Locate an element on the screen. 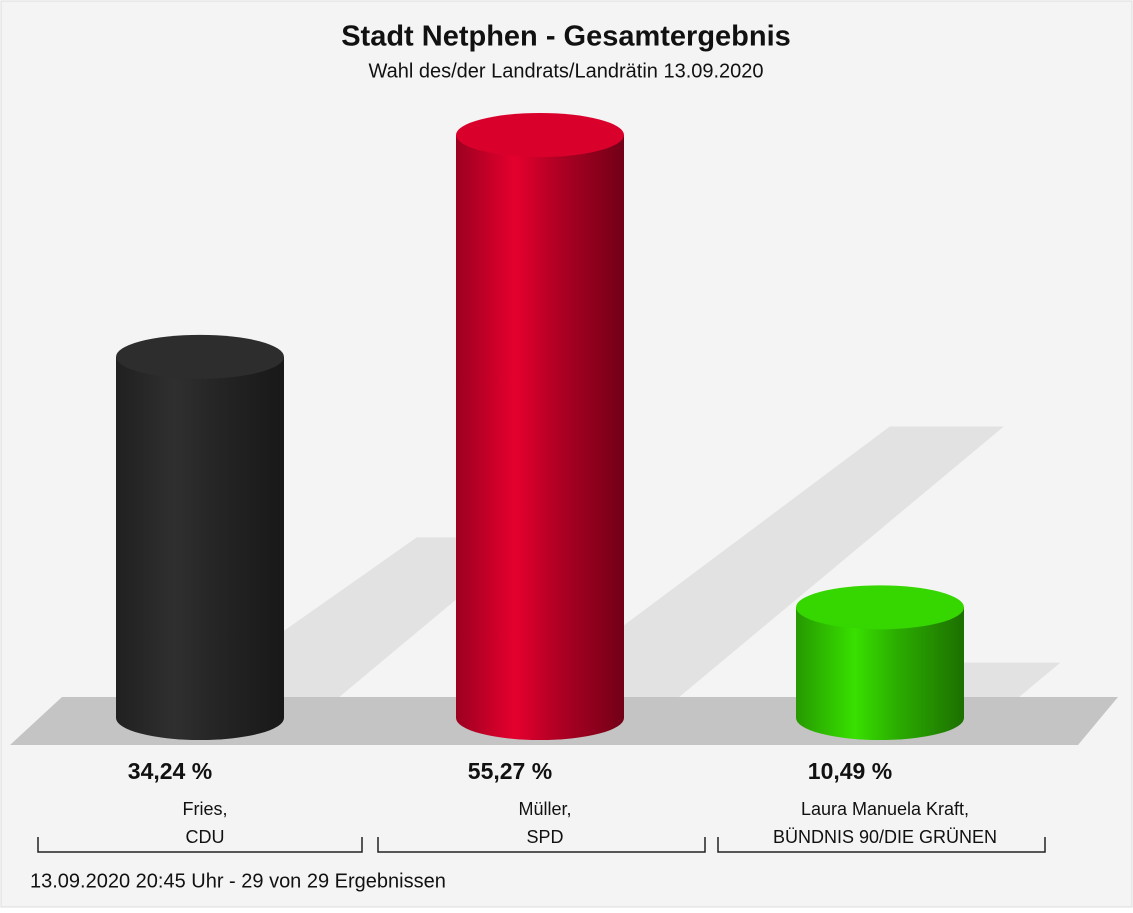 Image resolution: width=1133 pixels, height=913 pixels. chart-title: Stadt Netphen - Gesamtergebnis is located at coordinates (566, 37).